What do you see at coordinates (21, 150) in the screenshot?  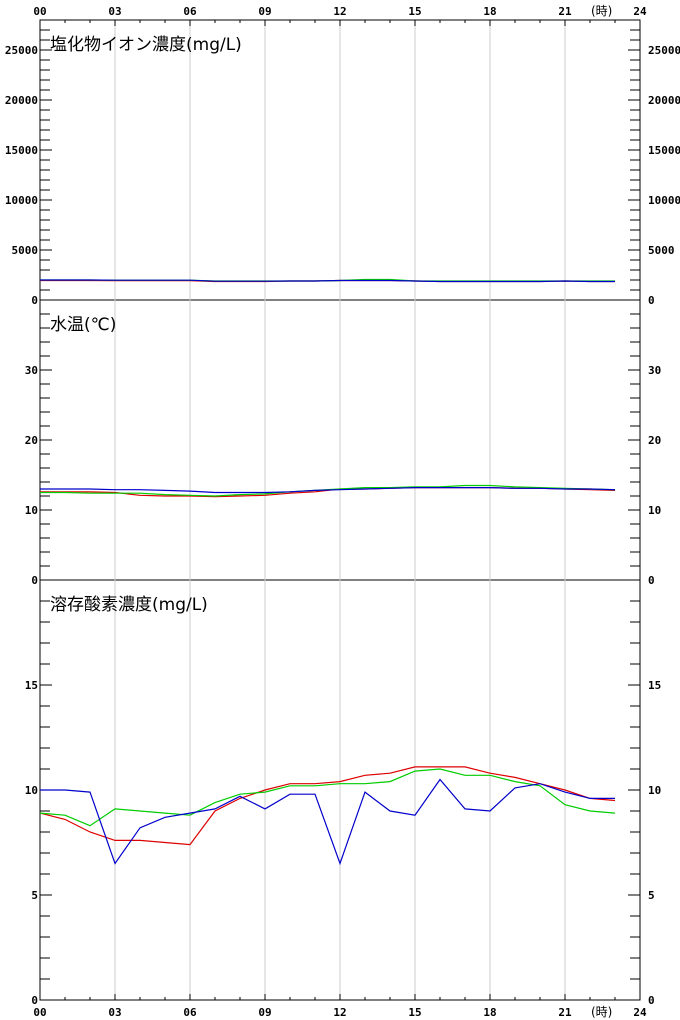 I see `y-tick-label-left: 15000` at bounding box center [21, 150].